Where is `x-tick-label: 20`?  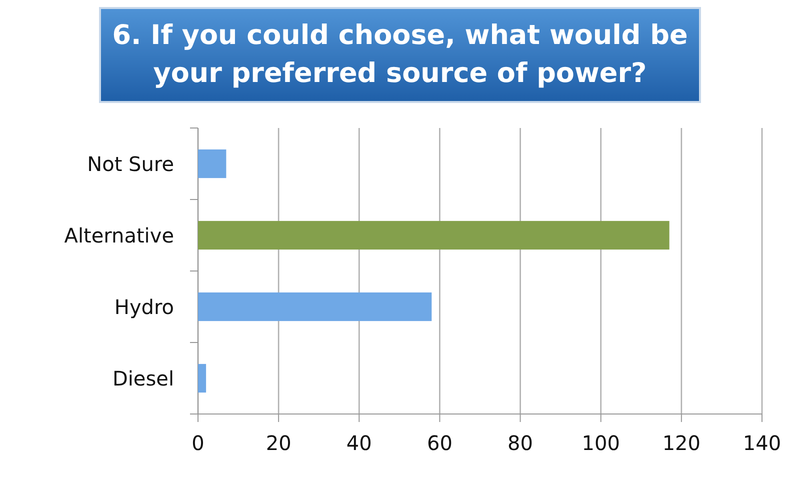 x-tick-label: 20 is located at coordinates (279, 443).